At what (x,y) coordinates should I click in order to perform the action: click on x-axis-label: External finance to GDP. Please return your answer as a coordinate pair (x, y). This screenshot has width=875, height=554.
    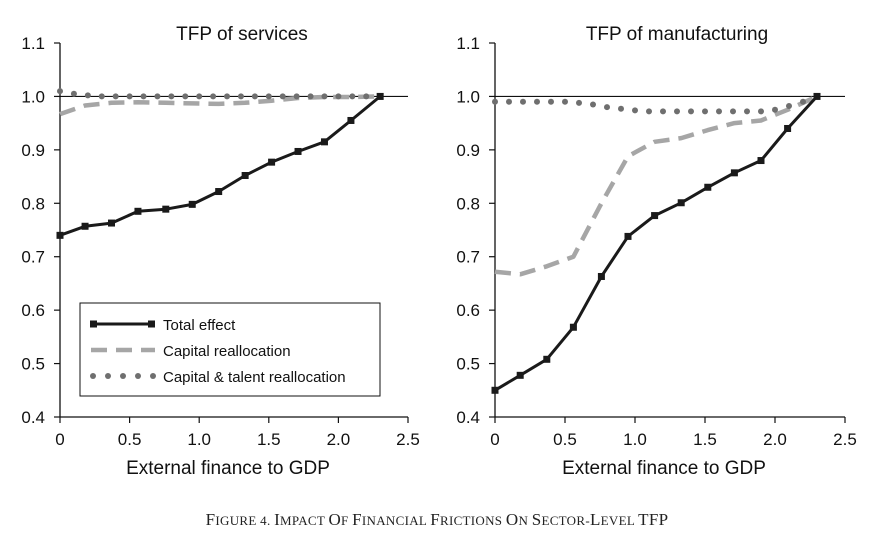
    Looking at the image, I should click on (664, 468).